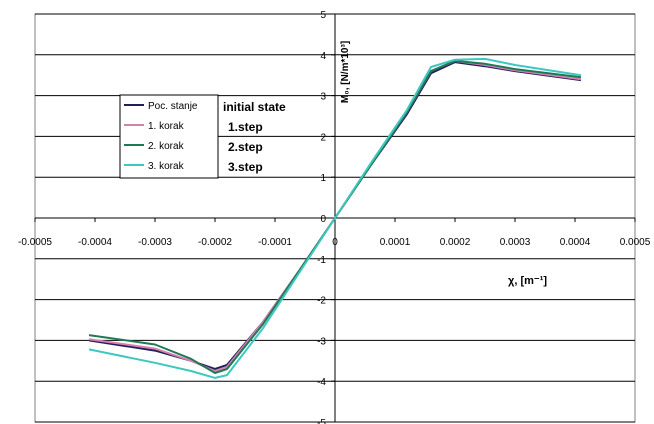 The image size is (654, 424). What do you see at coordinates (173, 106) in the screenshot?
I see `legend-label: Poc. stanje` at bounding box center [173, 106].